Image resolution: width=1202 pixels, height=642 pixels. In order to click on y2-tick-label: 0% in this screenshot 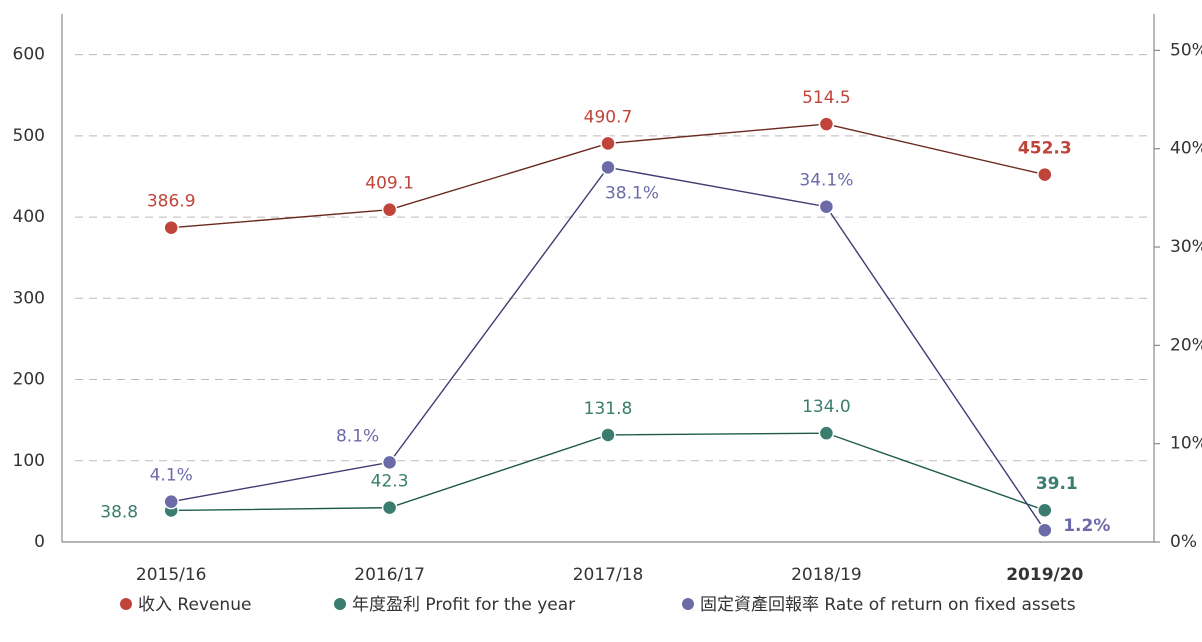, I will do `click(1183, 542)`.